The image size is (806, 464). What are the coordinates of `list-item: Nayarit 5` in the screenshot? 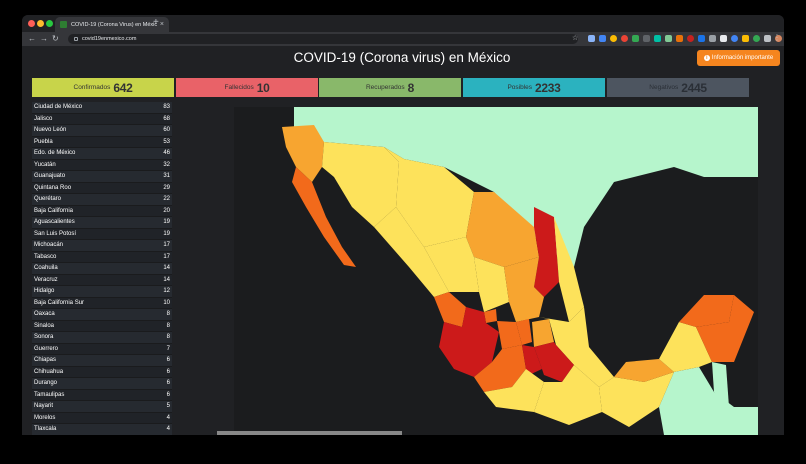 It's located at (102, 407).